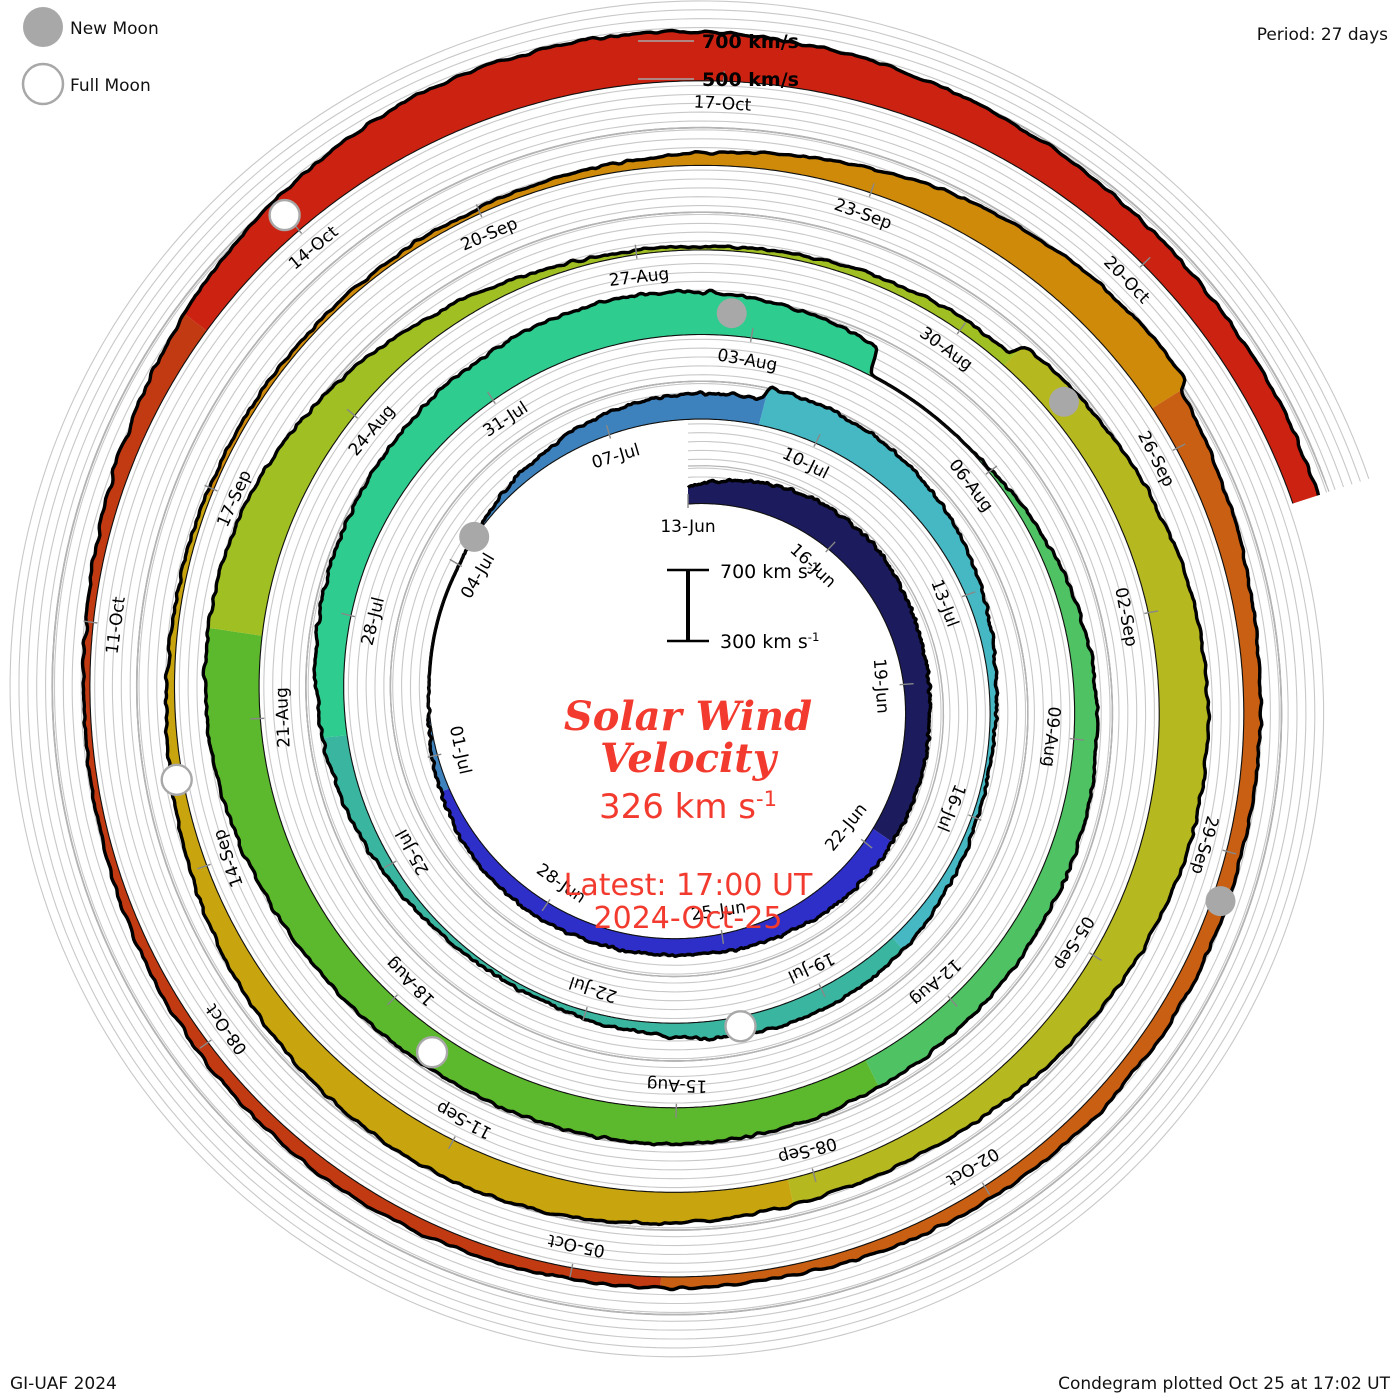  I want to click on date-label: 03-Aug, so click(747, 361).